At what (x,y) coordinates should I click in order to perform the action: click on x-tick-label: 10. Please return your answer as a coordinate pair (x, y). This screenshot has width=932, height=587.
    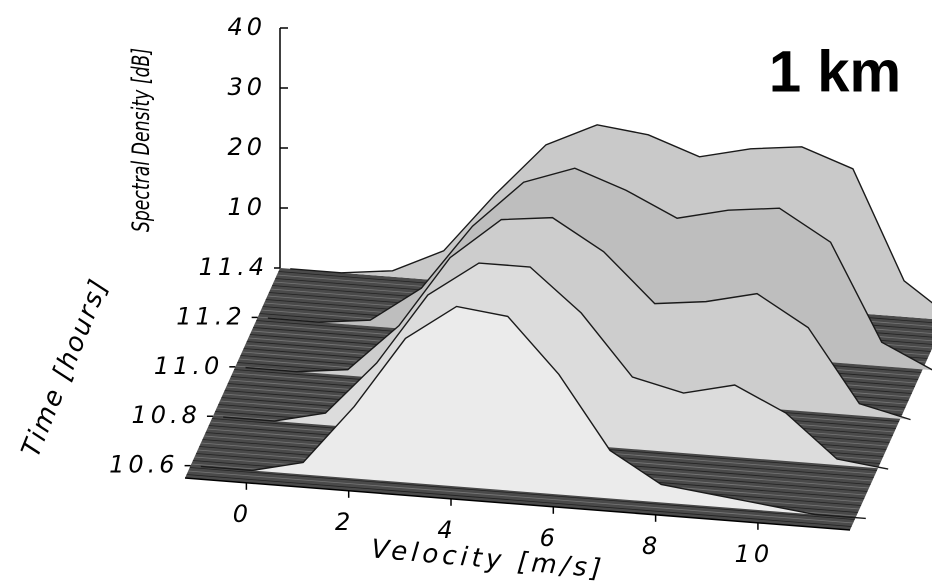
    Looking at the image, I should click on (754, 554).